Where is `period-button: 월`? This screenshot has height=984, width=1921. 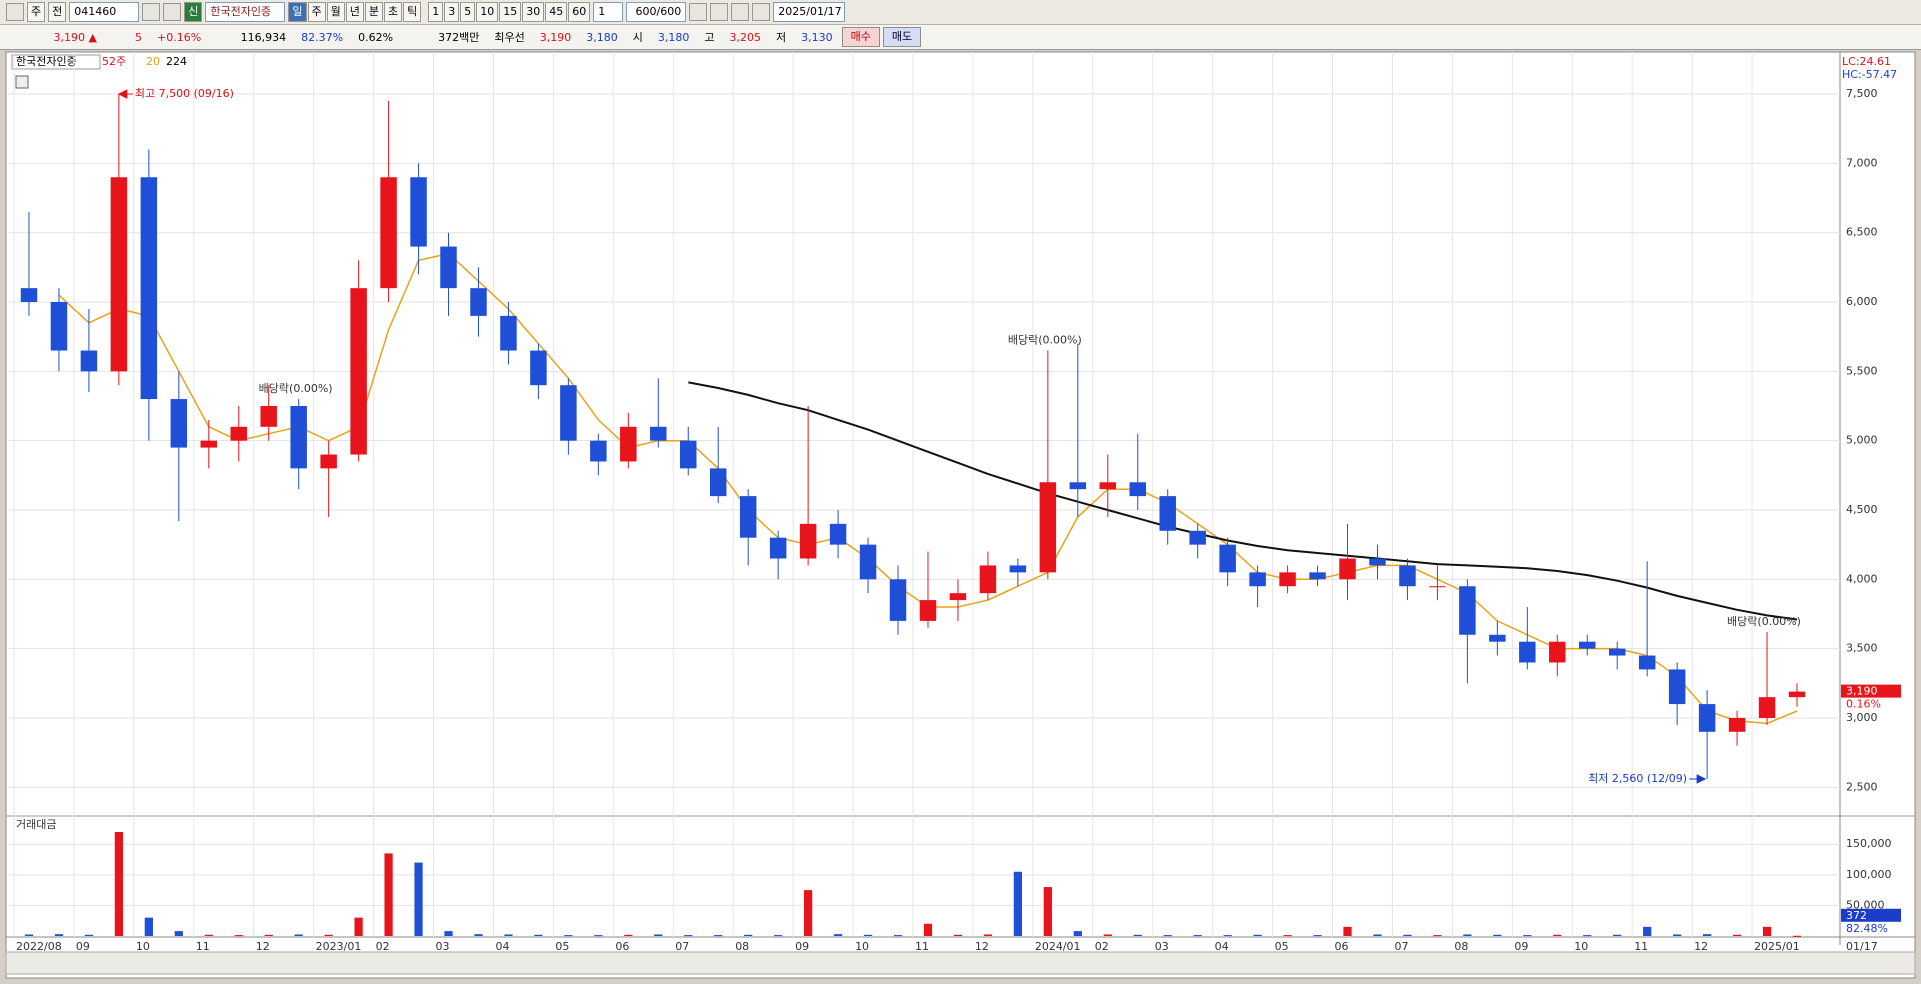
period-button: 월 is located at coordinates (335, 12).